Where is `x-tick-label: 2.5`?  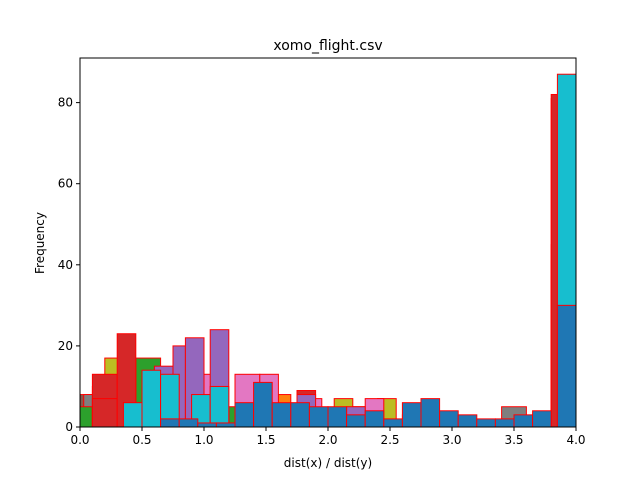
x-tick-label: 2.5 is located at coordinates (389, 440).